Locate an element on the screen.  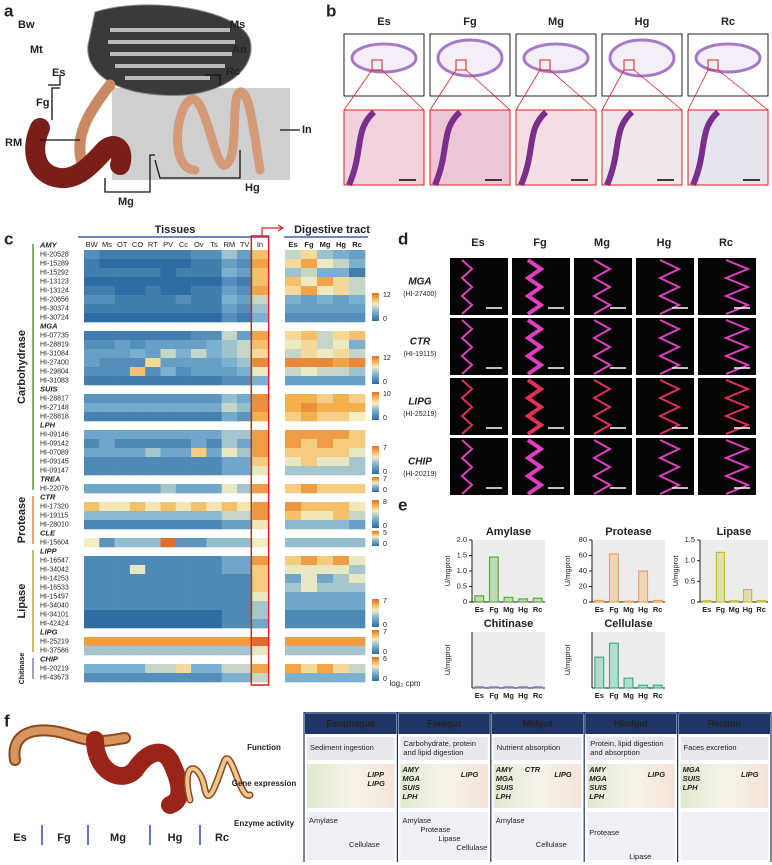
gene-name: MGA is located at coordinates (692, 769).